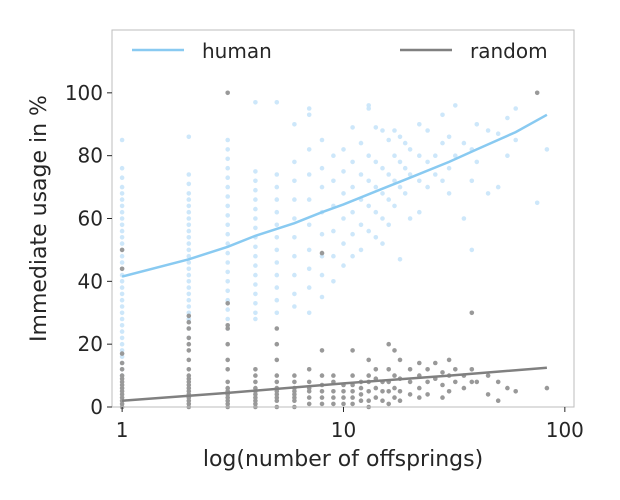 The width and height of the screenshot is (620, 500). What do you see at coordinates (122, 430) in the screenshot?
I see `x-tick-label: 1` at bounding box center [122, 430].